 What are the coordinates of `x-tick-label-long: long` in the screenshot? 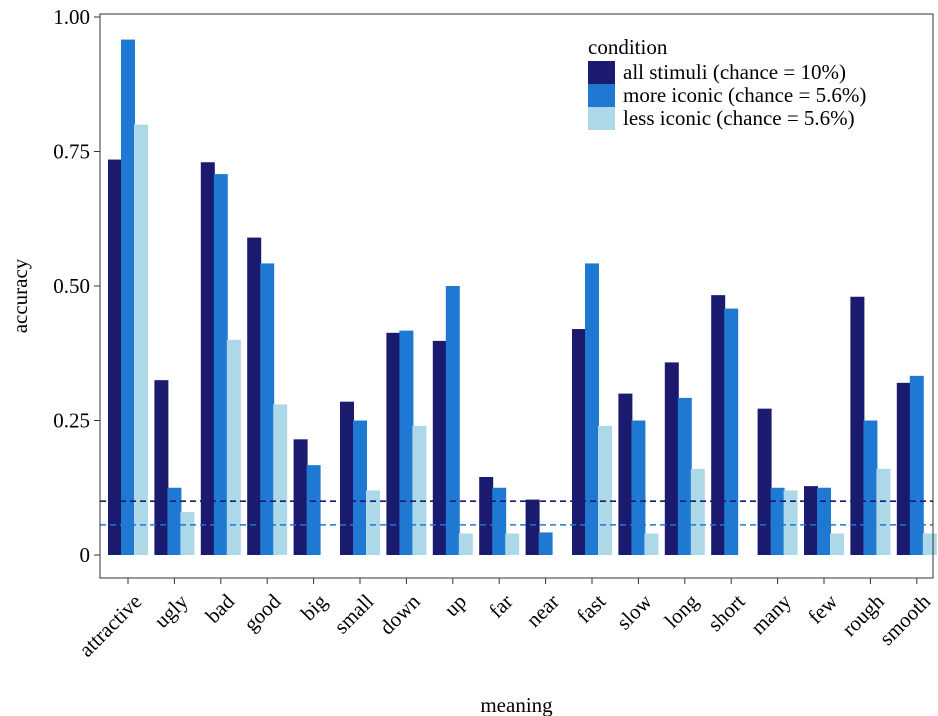 It's located at (682, 611).